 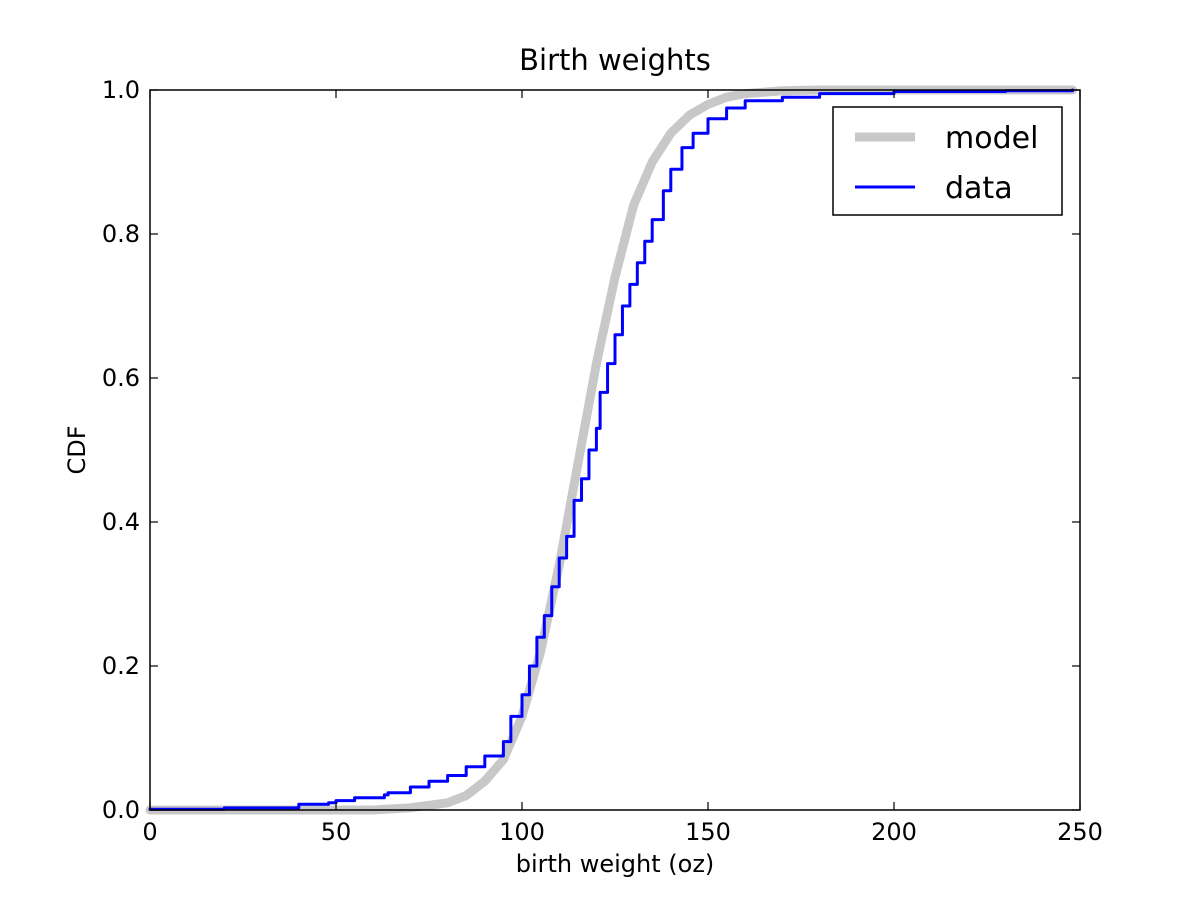 I want to click on y-tick-label: 0.0, so click(x=121, y=810).